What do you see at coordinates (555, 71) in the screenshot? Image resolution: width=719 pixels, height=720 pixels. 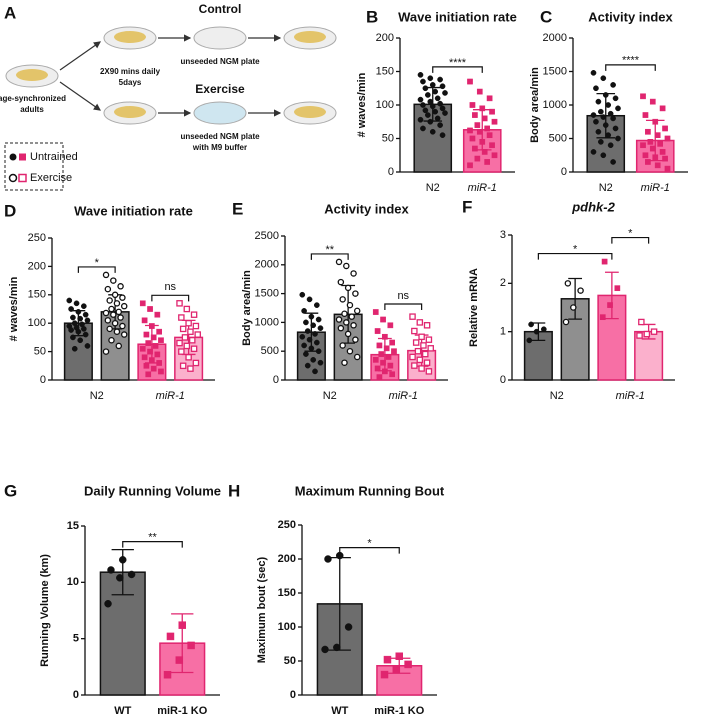 I see `y-tick-label: 1500` at bounding box center [555, 71].